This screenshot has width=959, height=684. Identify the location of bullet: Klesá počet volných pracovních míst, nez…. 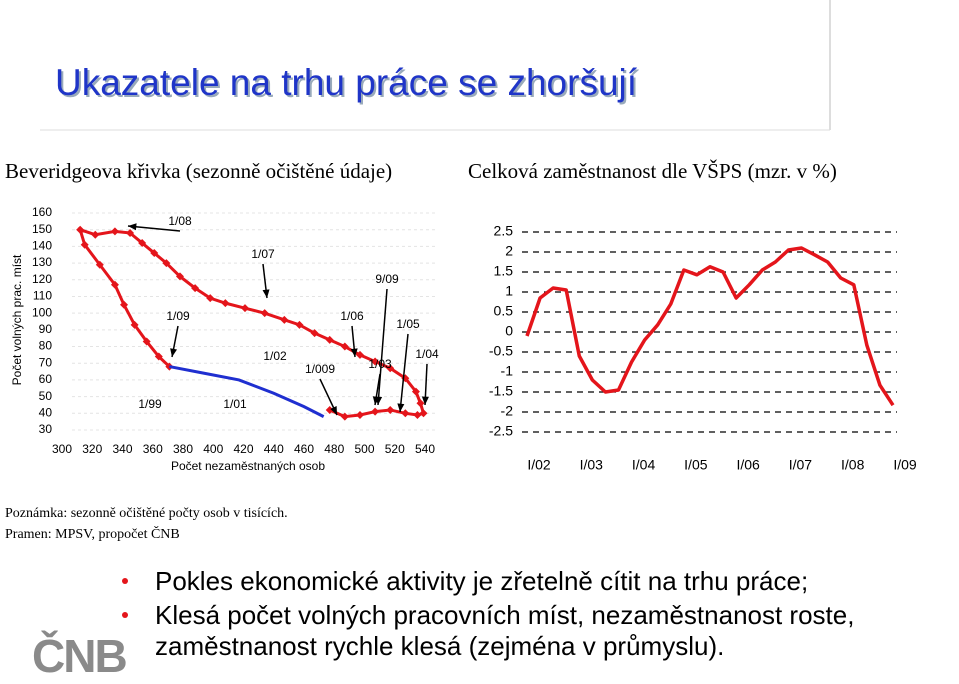
(500, 631).